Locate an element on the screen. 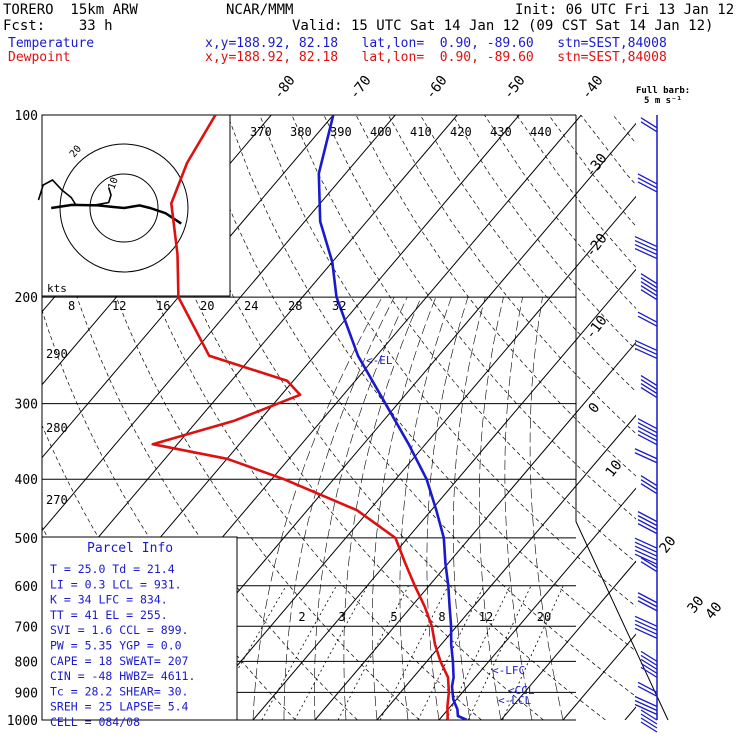  mixing-ratio-label-3: 3 is located at coordinates (341, 617).